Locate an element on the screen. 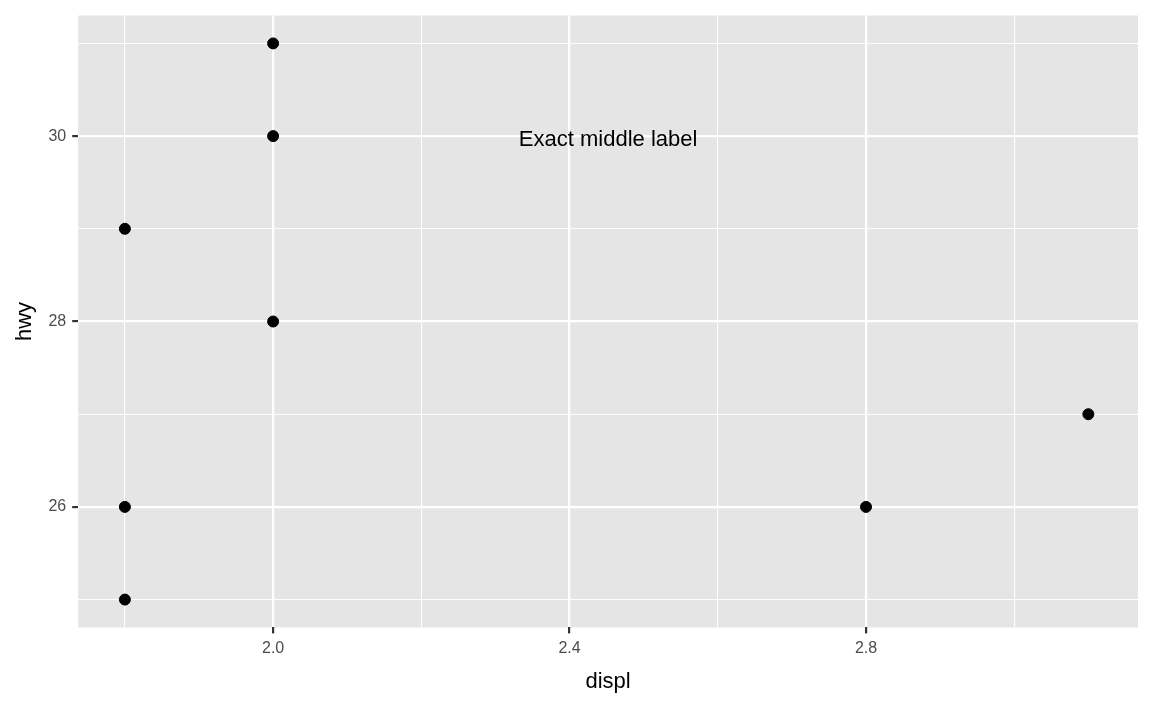 The width and height of the screenshot is (1152, 711). y-tick-label: 30 is located at coordinates (57, 135).